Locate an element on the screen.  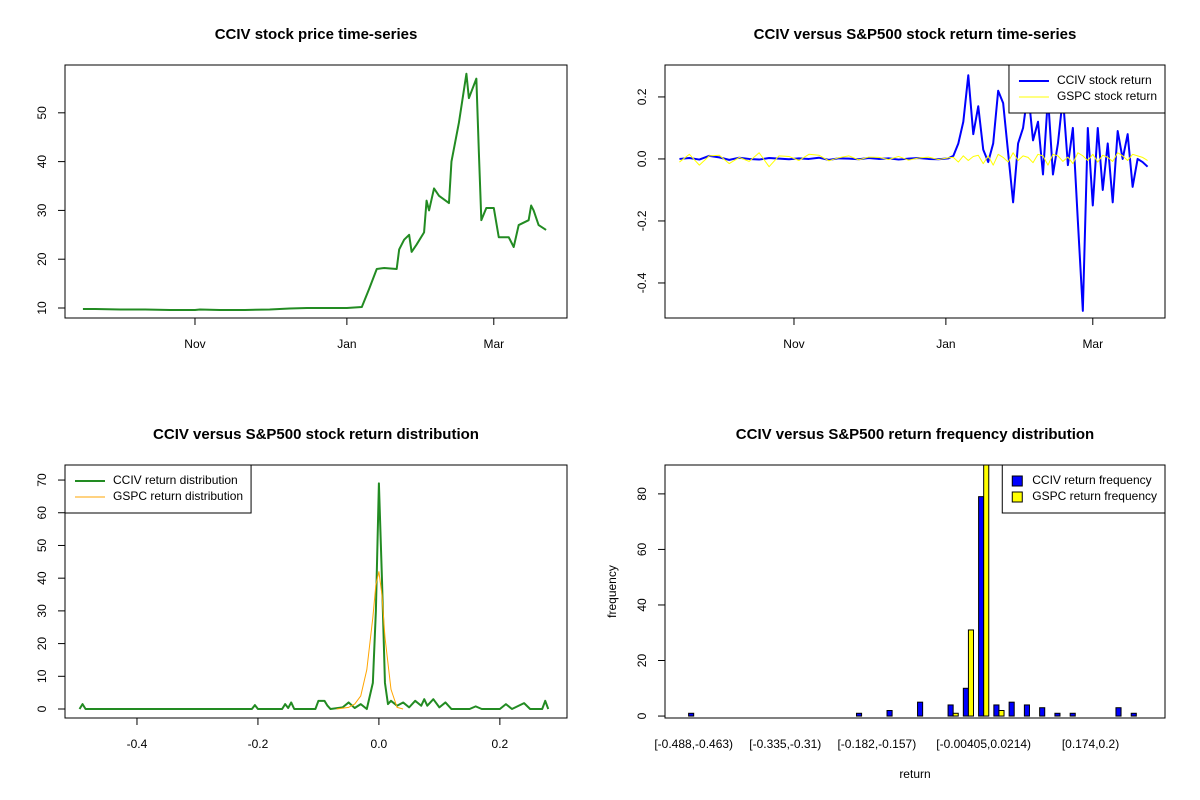
legend-label: GSPC stock return is located at coordinates (1107, 96).